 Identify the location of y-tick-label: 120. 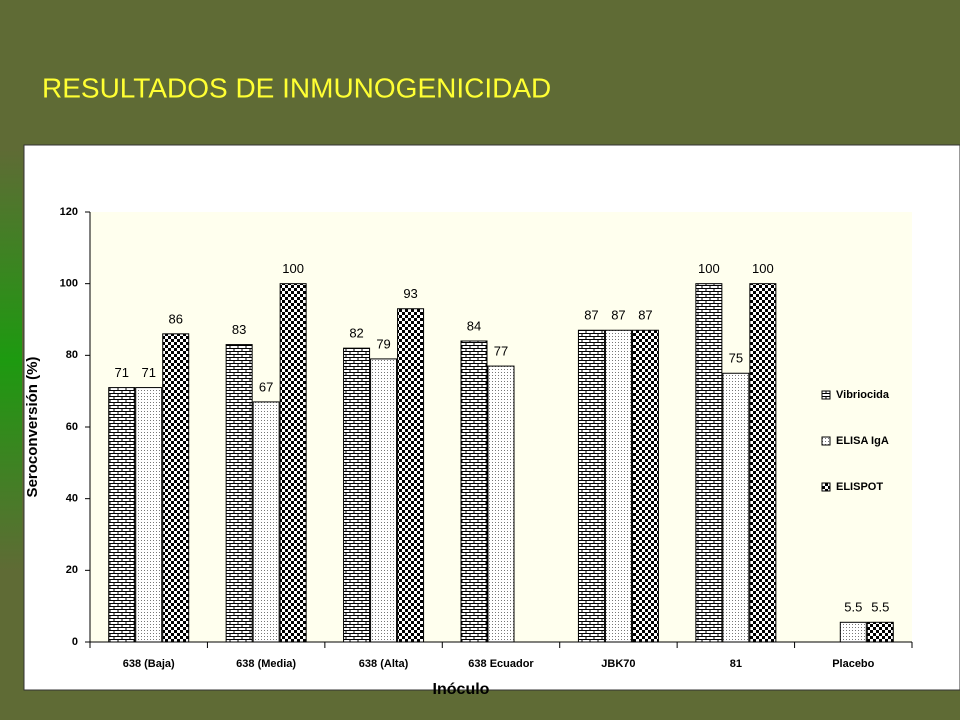
(69, 212).